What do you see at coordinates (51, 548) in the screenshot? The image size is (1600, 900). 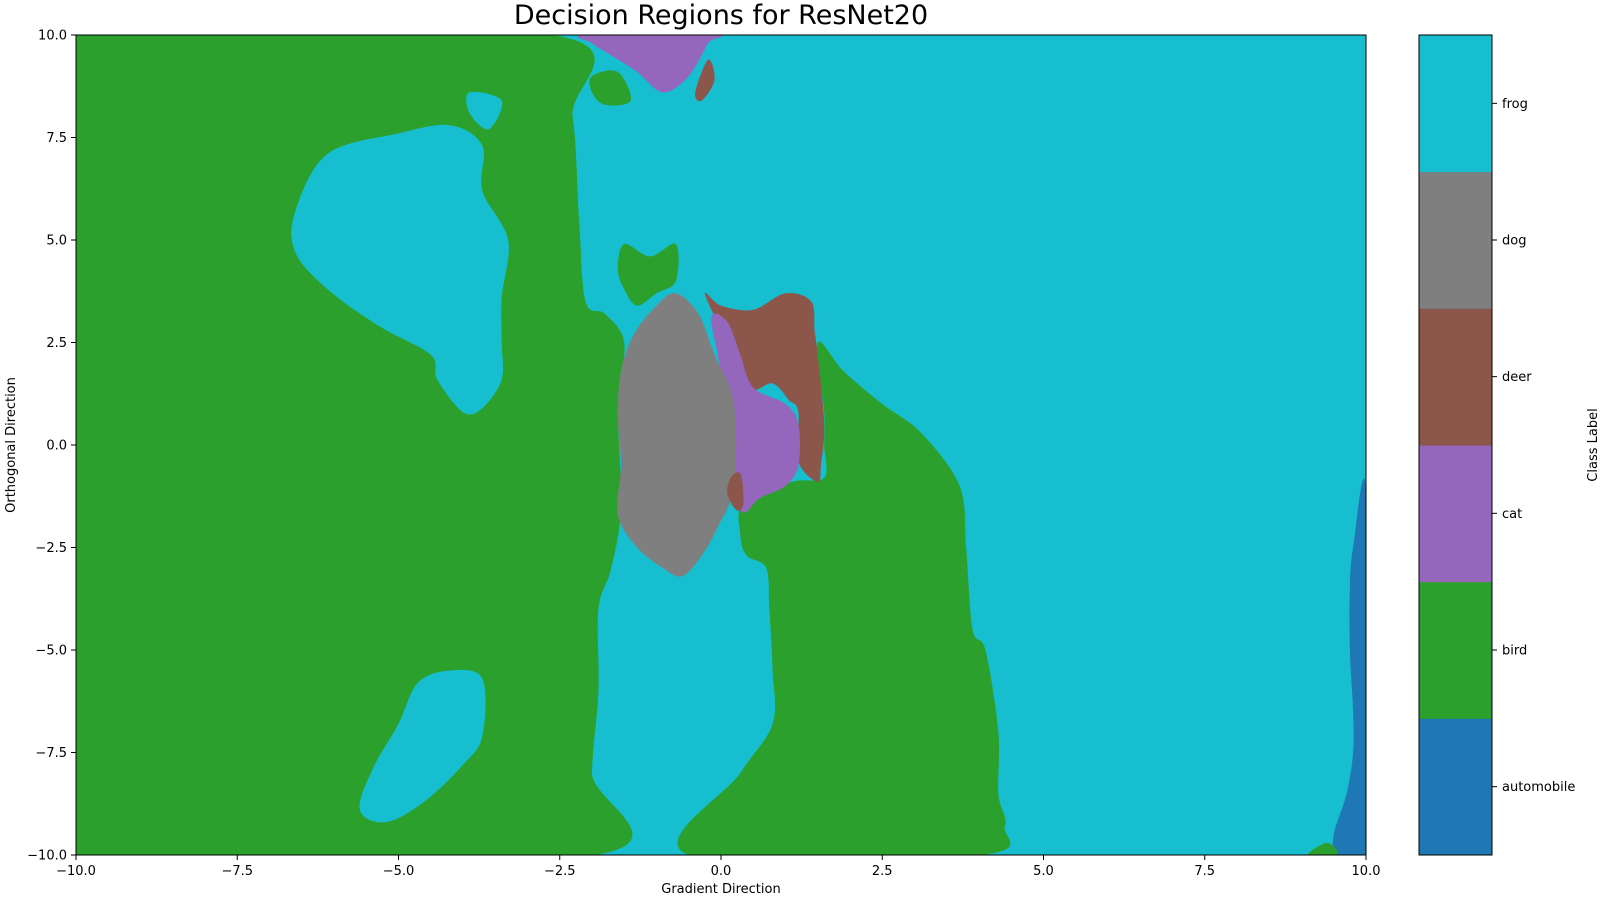 I see `y-tick-label: −2.5` at bounding box center [51, 548].